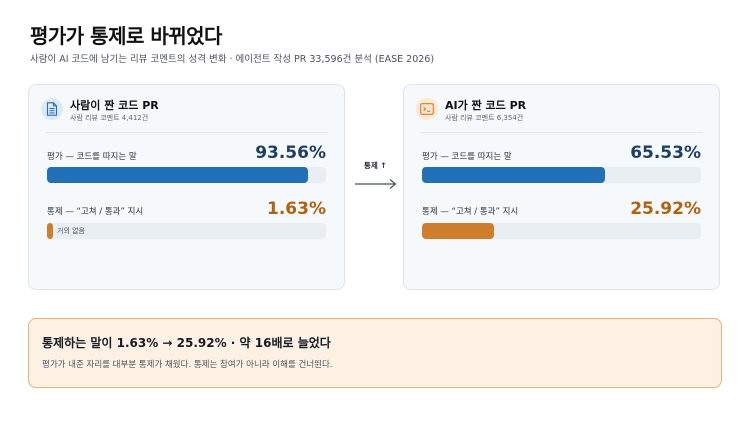 The image size is (750, 422). I want to click on card-title: 사람이 짠 코드 PR, so click(114, 105).